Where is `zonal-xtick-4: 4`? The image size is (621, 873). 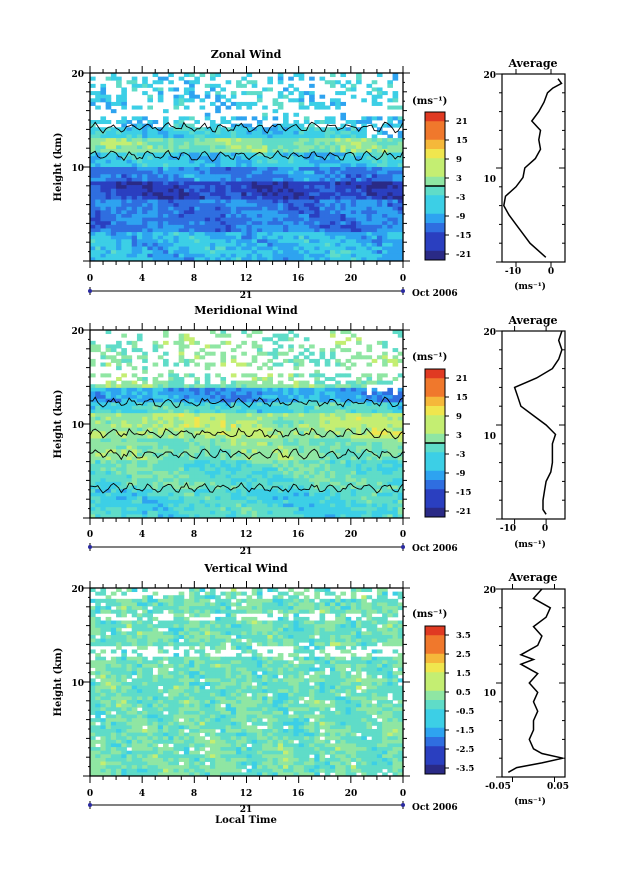 zonal-xtick-4: 4 is located at coordinates (142, 279).